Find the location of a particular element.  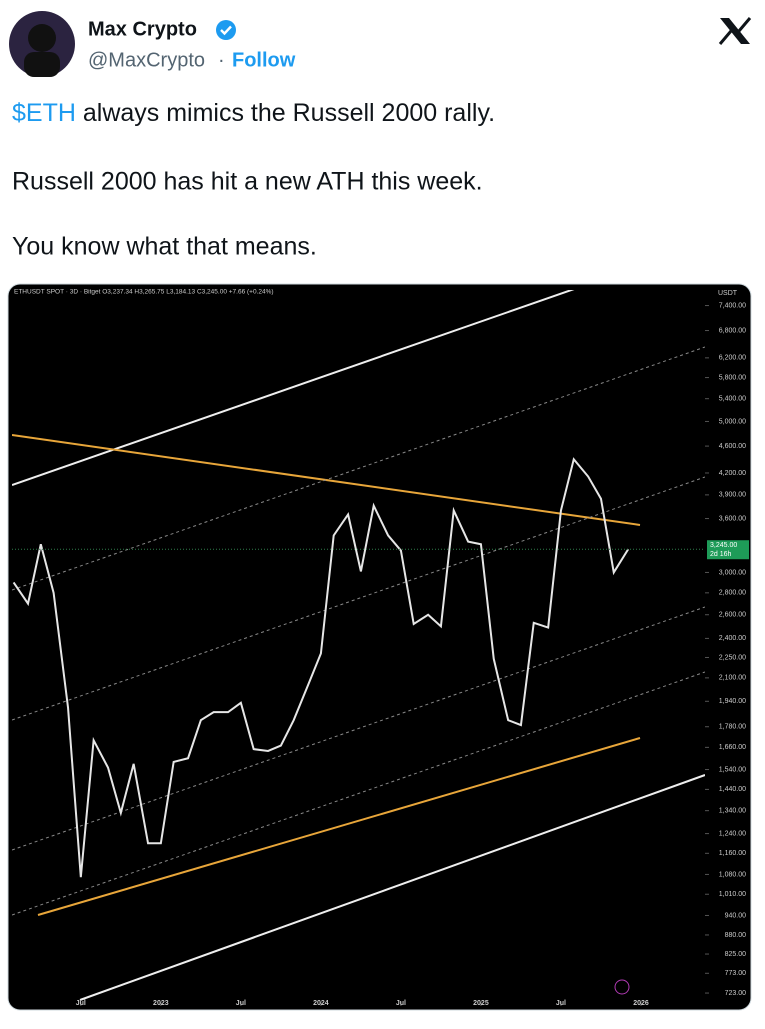

x-tick-label: 2026 is located at coordinates (641, 1003).